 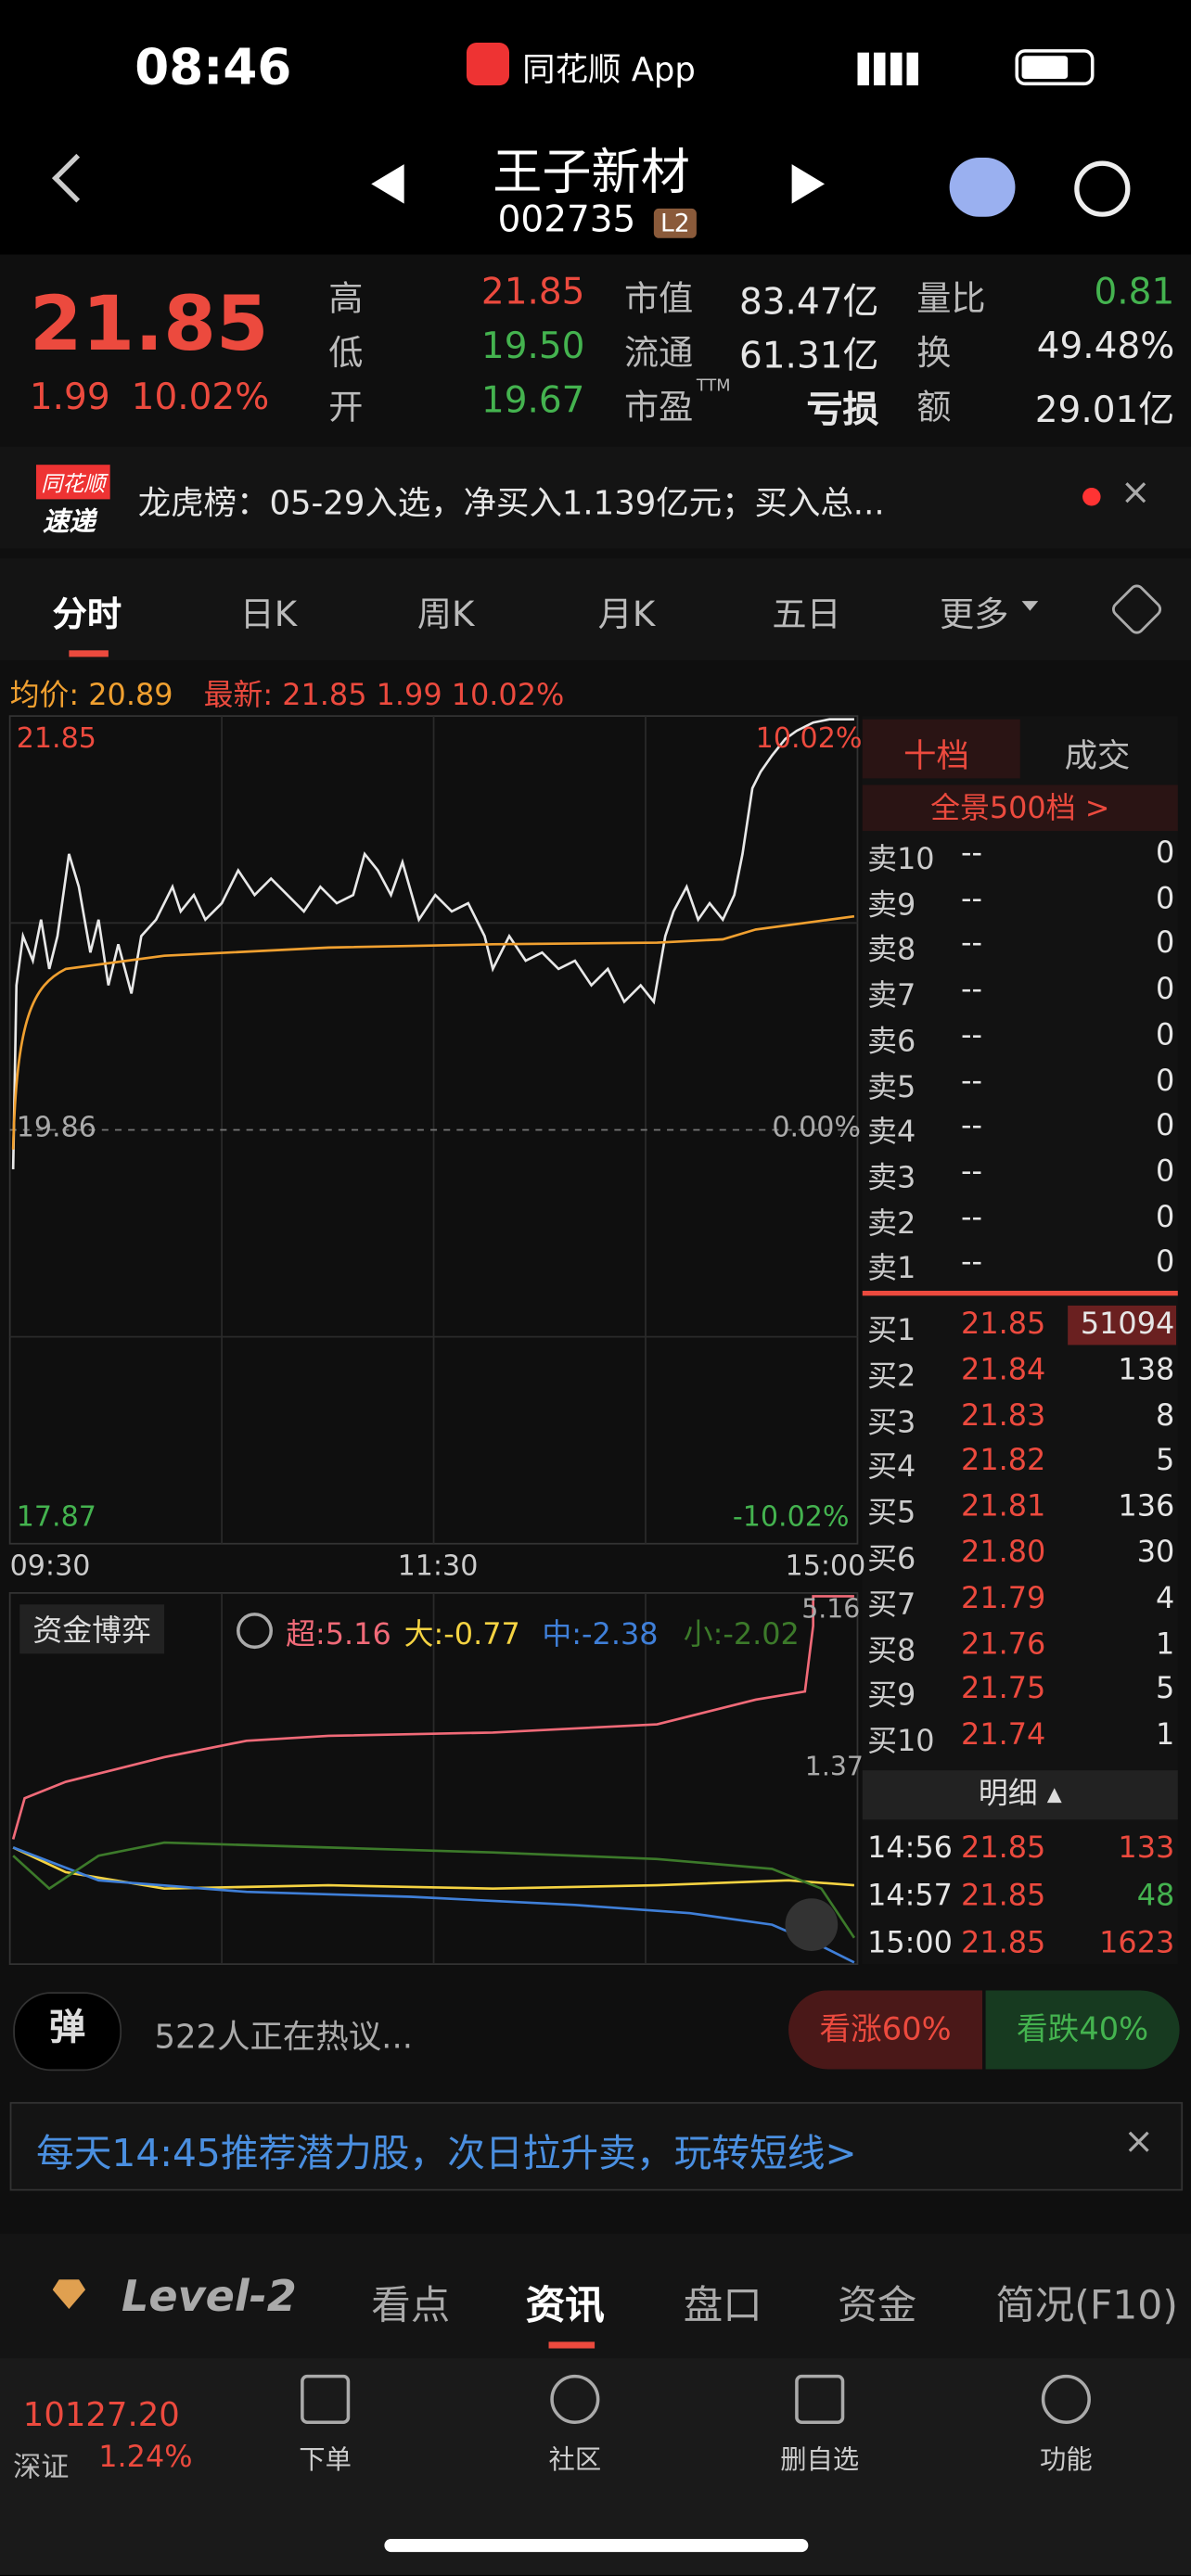 I want to click on book-tab: 成交, so click(x=1097, y=755).